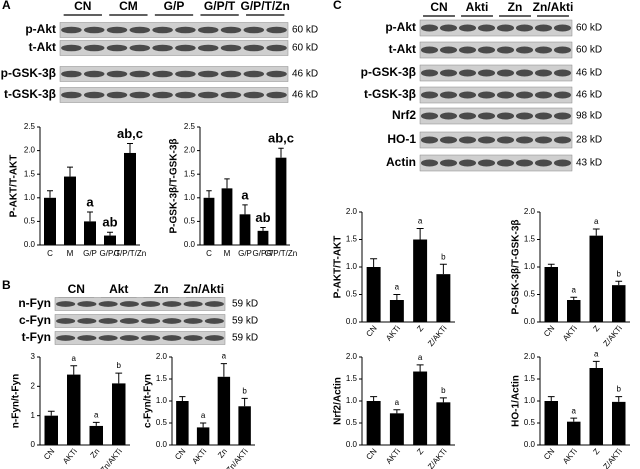 This screenshot has width=640, height=469. I want to click on blot-size: 46 kD, so click(305, 95).